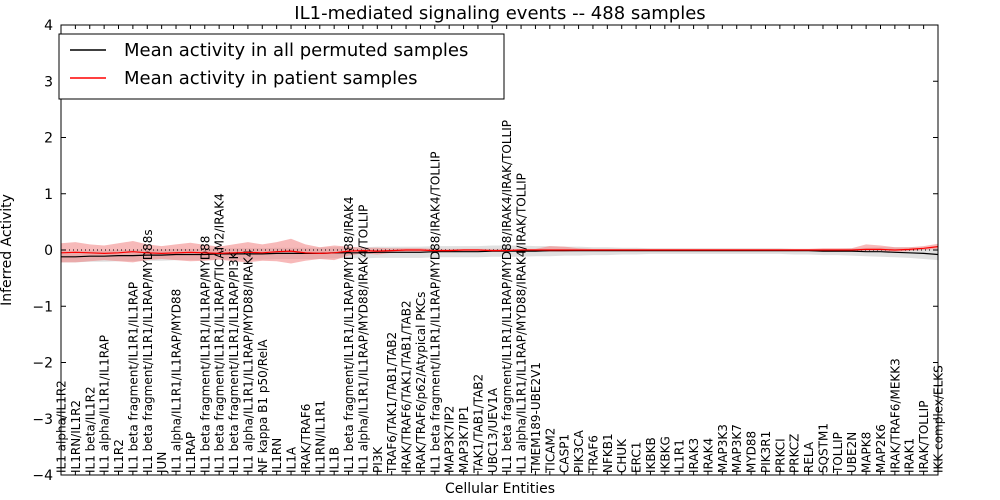 The height and width of the screenshot is (500, 1000). Describe the element at coordinates (924, 437) in the screenshot. I see `x-tick-label: IRAK/TOLLIP` at that location.